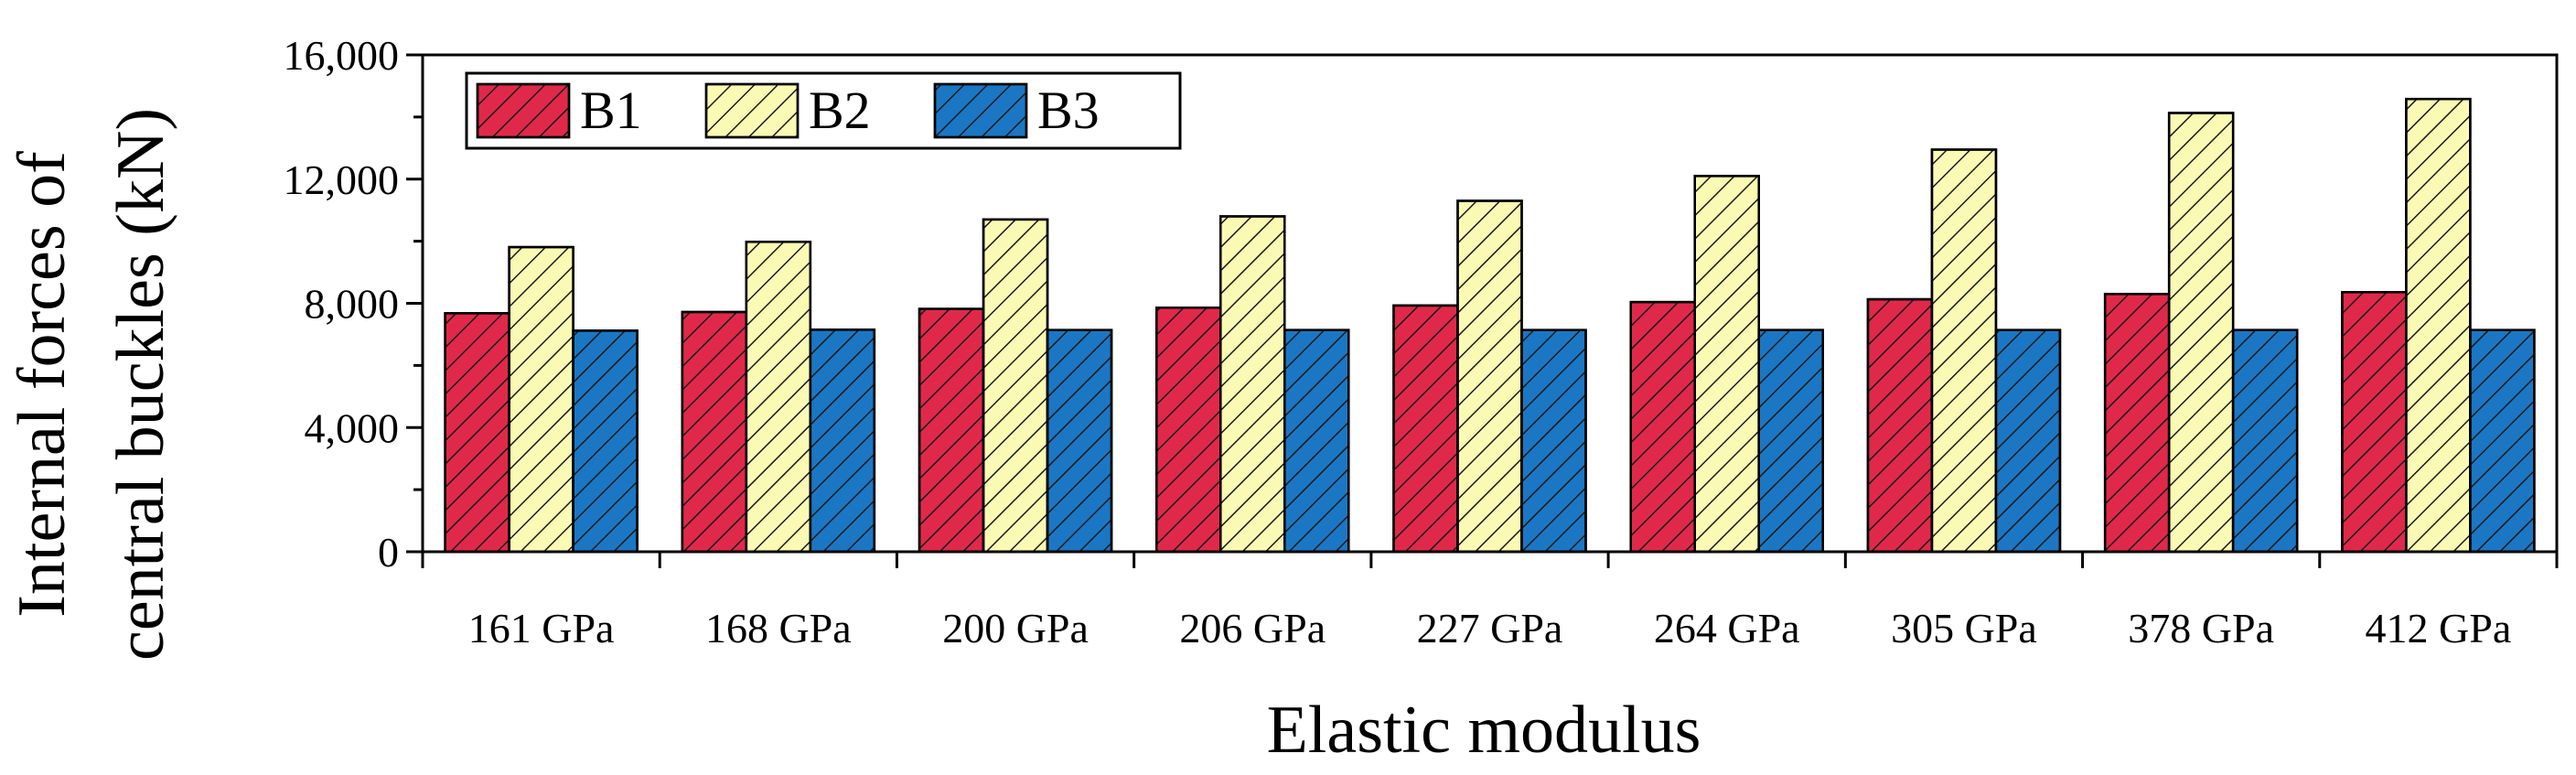 The image size is (2576, 775). What do you see at coordinates (778, 628) in the screenshot?
I see `x-tick-label: 168 GPa` at bounding box center [778, 628].